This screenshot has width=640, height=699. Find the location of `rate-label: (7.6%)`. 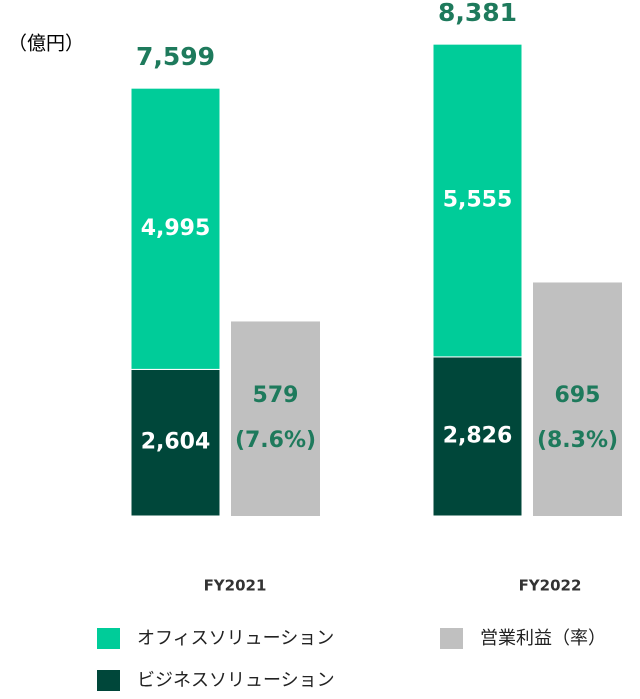

rate-label: (7.6%) is located at coordinates (275, 440).